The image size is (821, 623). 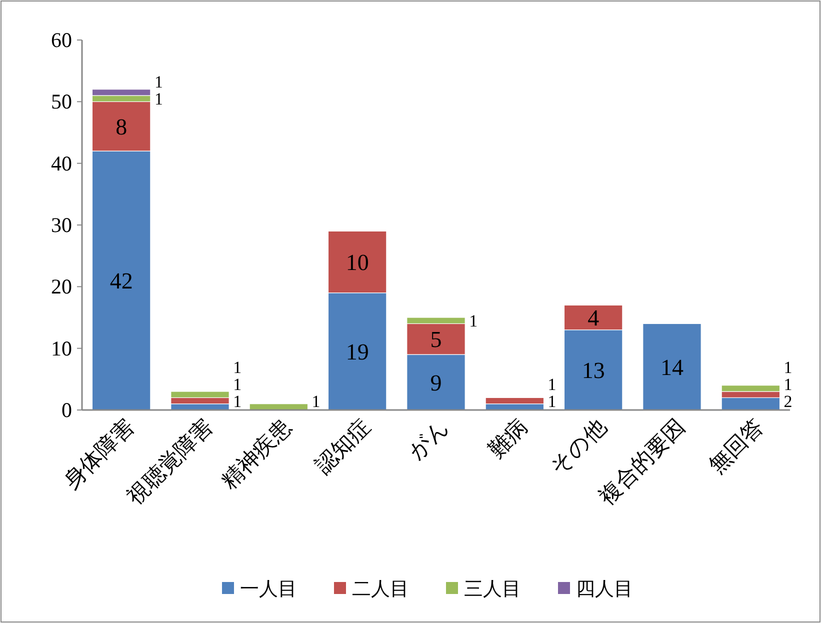 I want to click on data-label: 10, so click(x=357, y=262).